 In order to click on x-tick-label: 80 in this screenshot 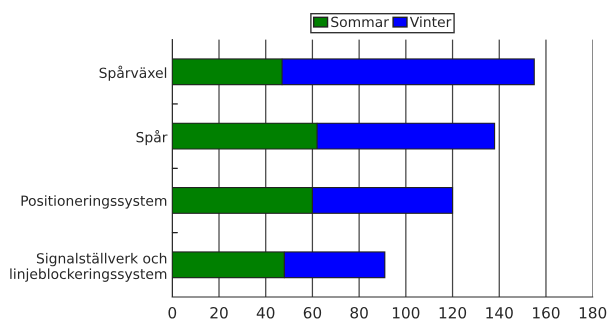, I will do `click(359, 312)`.